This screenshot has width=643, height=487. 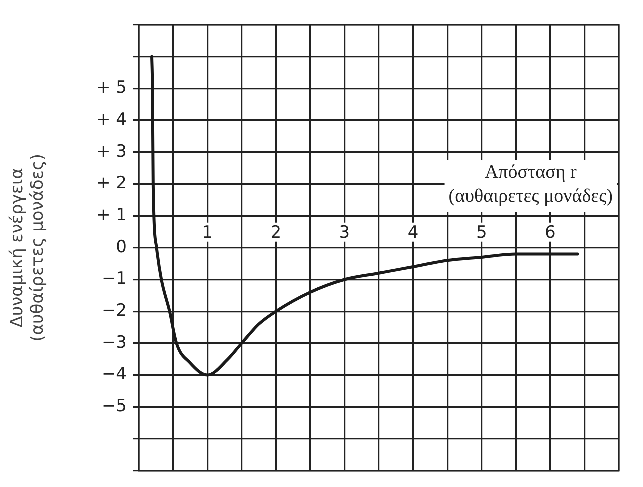 I want to click on x-tick-label: 1, so click(x=207, y=232).